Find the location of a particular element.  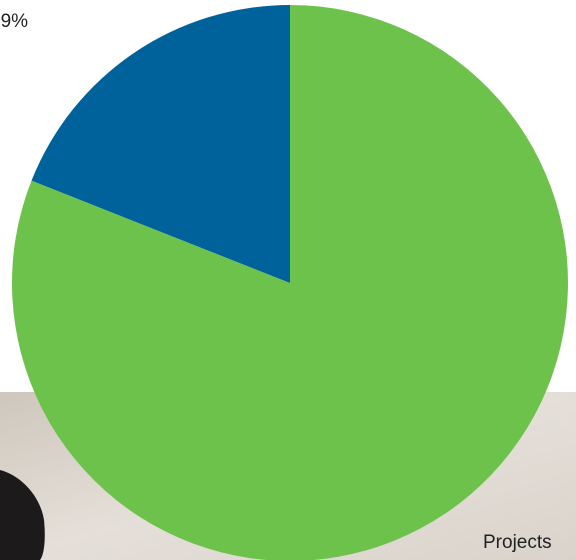

value-label: 19% is located at coordinates (14, 21).